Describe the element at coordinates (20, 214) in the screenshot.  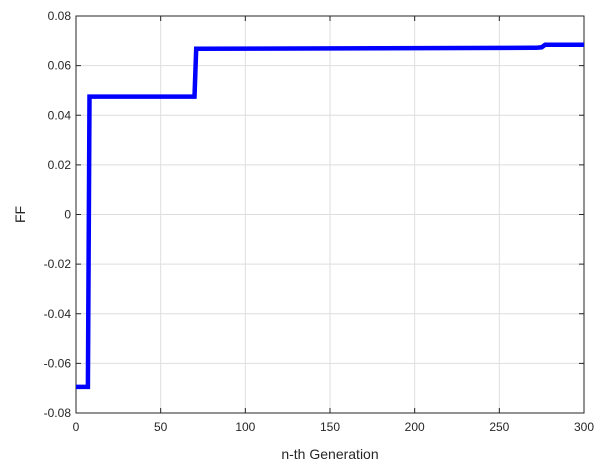
I see `y-axis-label: FF` at that location.